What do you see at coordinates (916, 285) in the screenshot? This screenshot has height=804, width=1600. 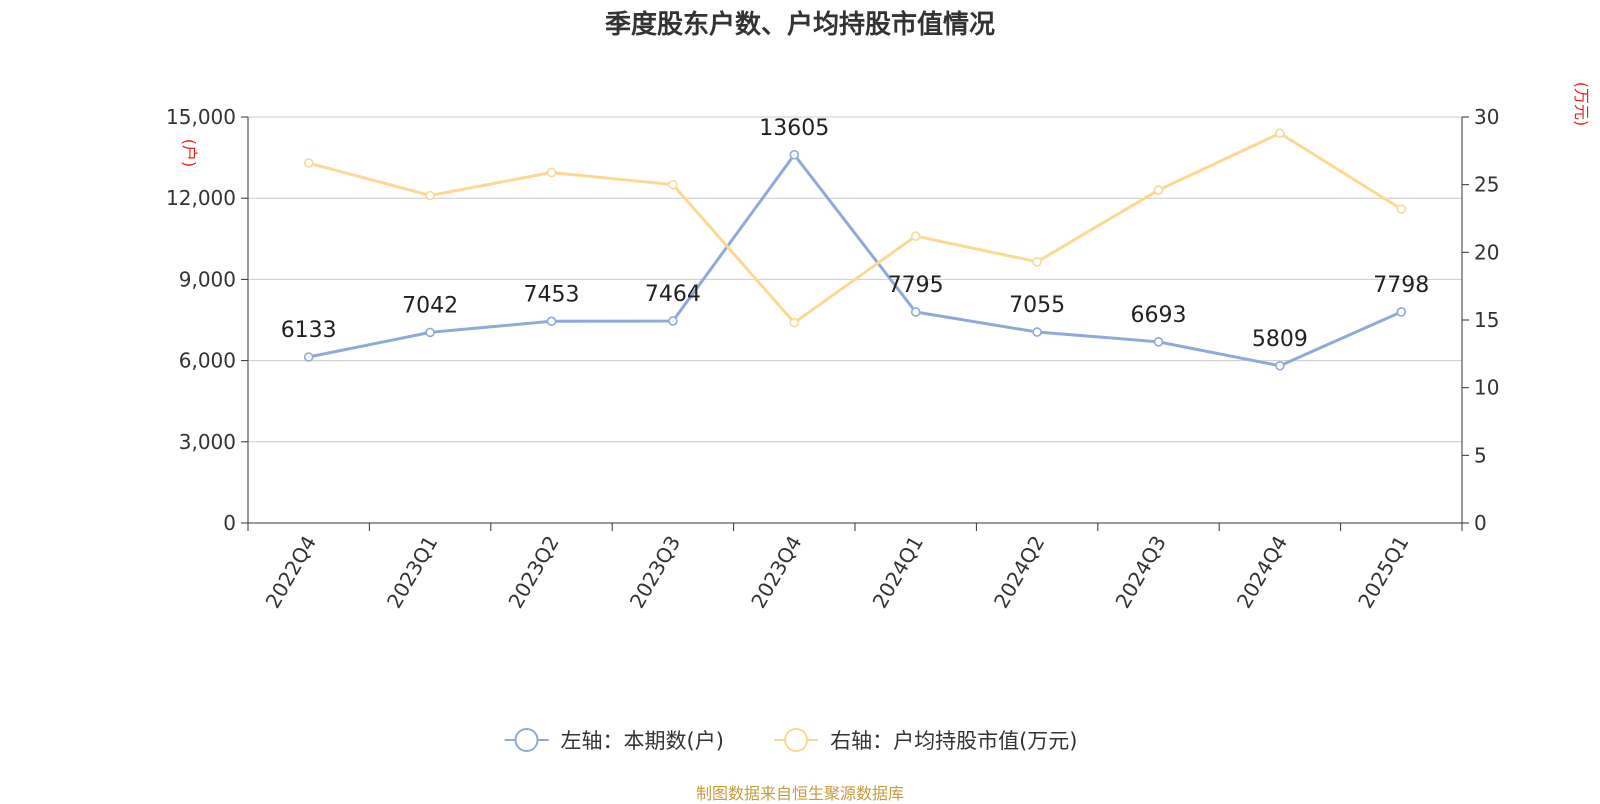 I see `data-label: 7795` at bounding box center [916, 285].